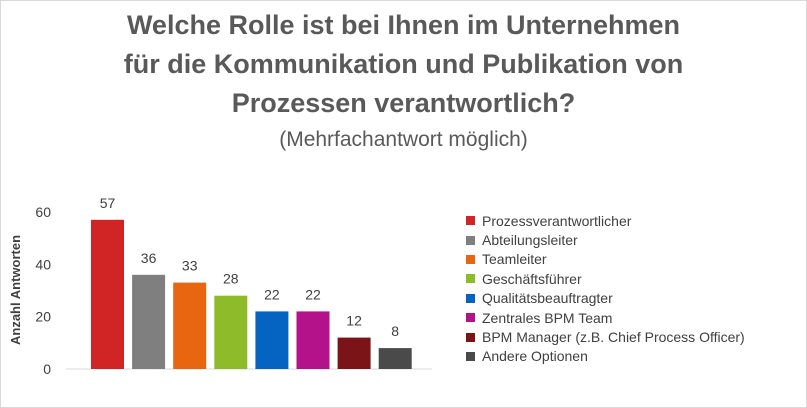 This screenshot has width=807, height=408. What do you see at coordinates (514, 259) in the screenshot?
I see `legend-label-3: Teamleiter` at bounding box center [514, 259].